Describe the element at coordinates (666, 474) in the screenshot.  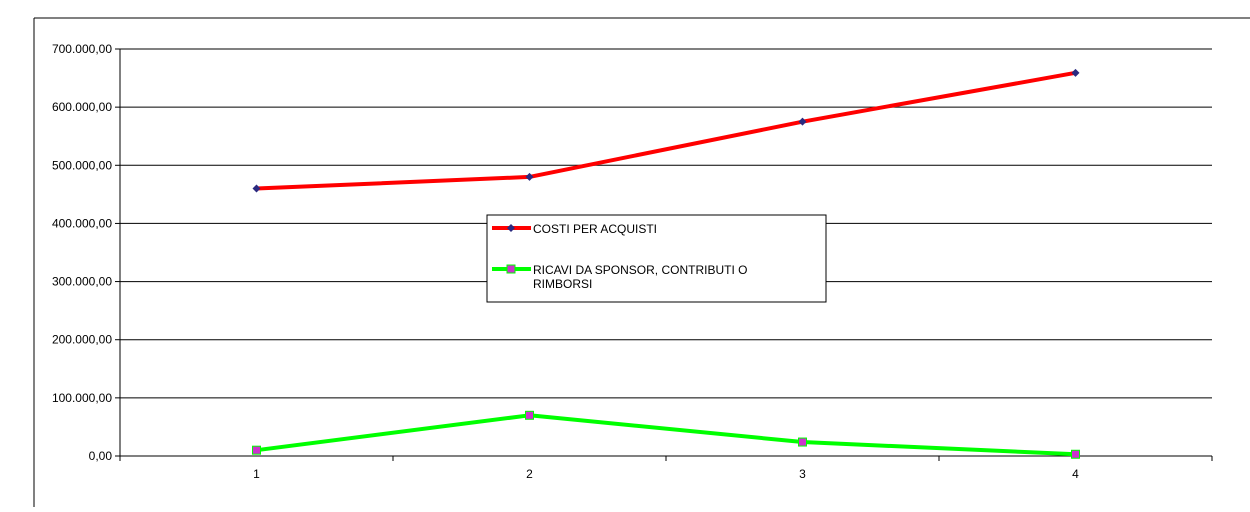
I see `x-tick-labels: 1 2 3 4` at that location.